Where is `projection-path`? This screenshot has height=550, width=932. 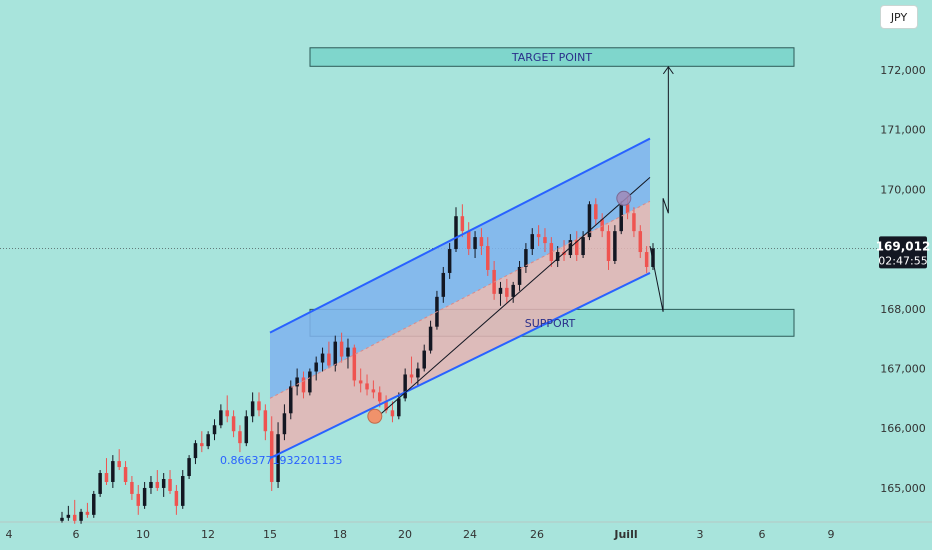 projection-path is located at coordinates (659, 189).